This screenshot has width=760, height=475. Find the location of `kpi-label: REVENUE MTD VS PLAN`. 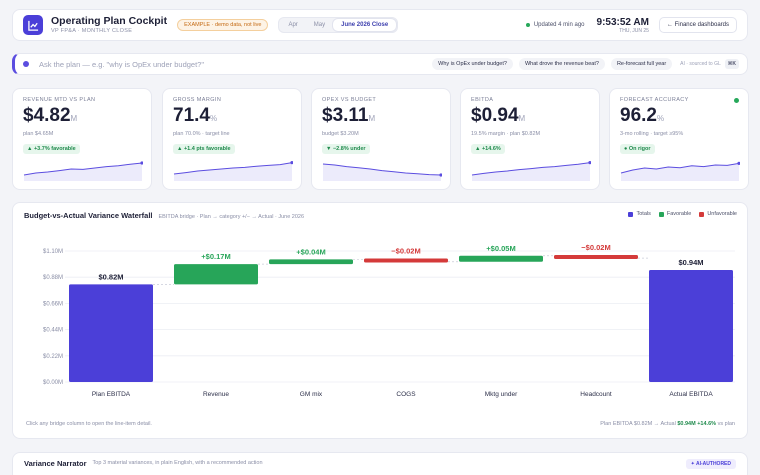

kpi-label: REVENUE MTD VS PLAN is located at coordinates (59, 100).